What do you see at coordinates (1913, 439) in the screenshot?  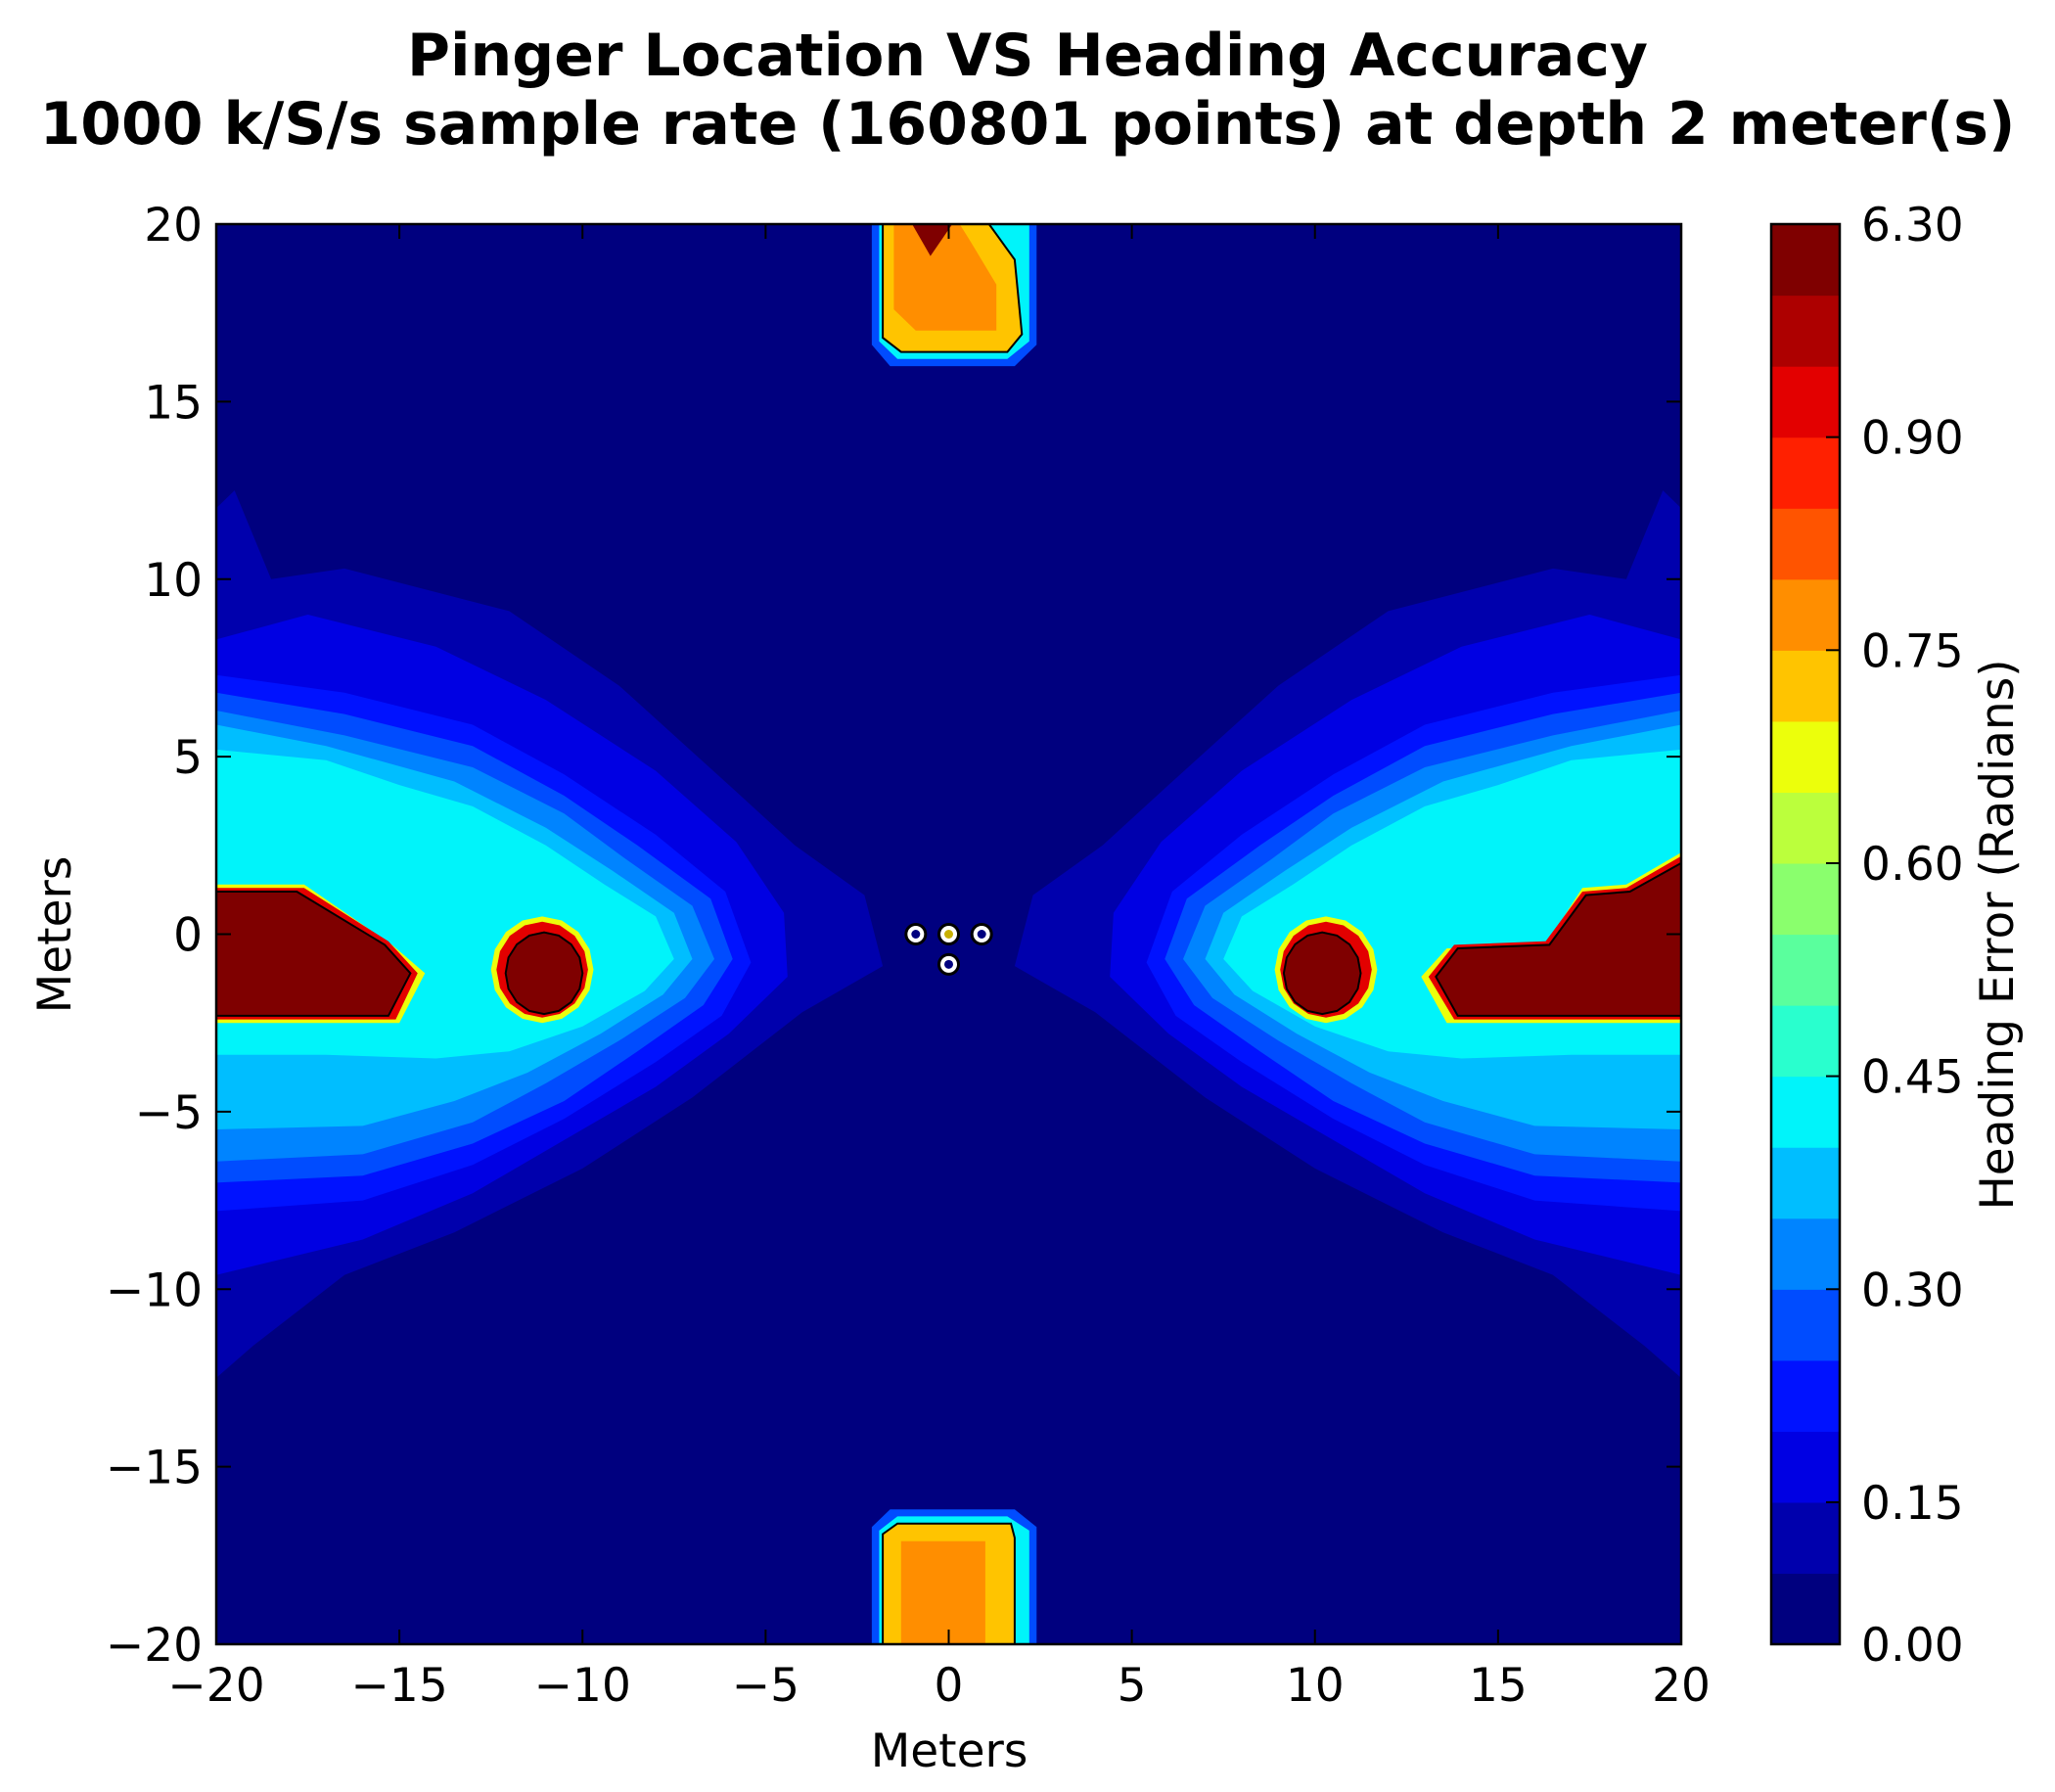 I see `colorbar-tick-label: 0.90` at bounding box center [1913, 439].